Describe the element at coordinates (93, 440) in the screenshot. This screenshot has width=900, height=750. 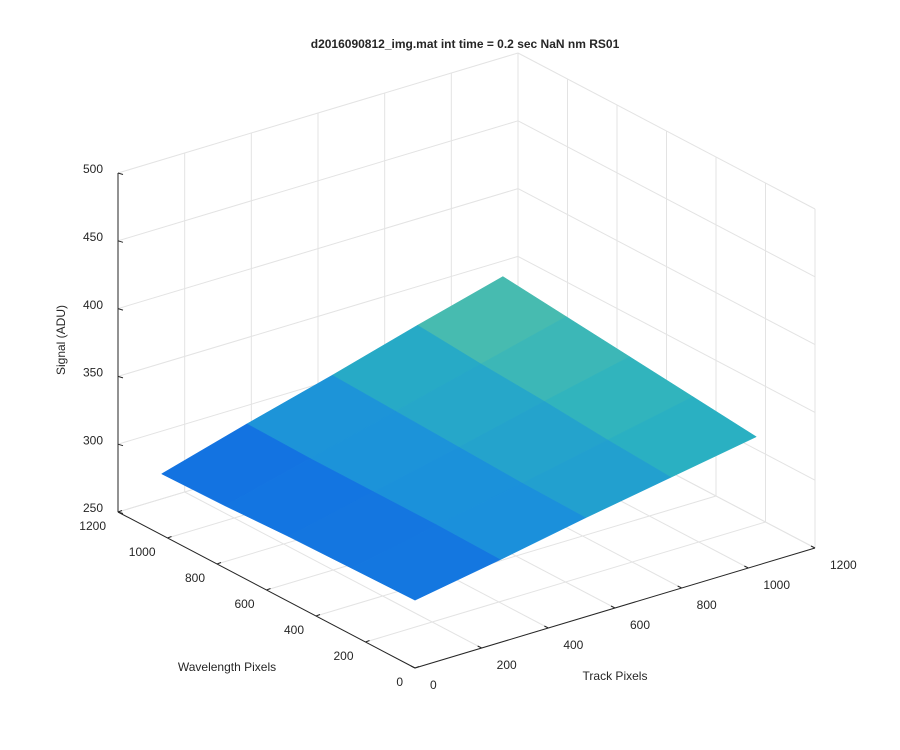
I see `z-tick-label: 300` at that location.